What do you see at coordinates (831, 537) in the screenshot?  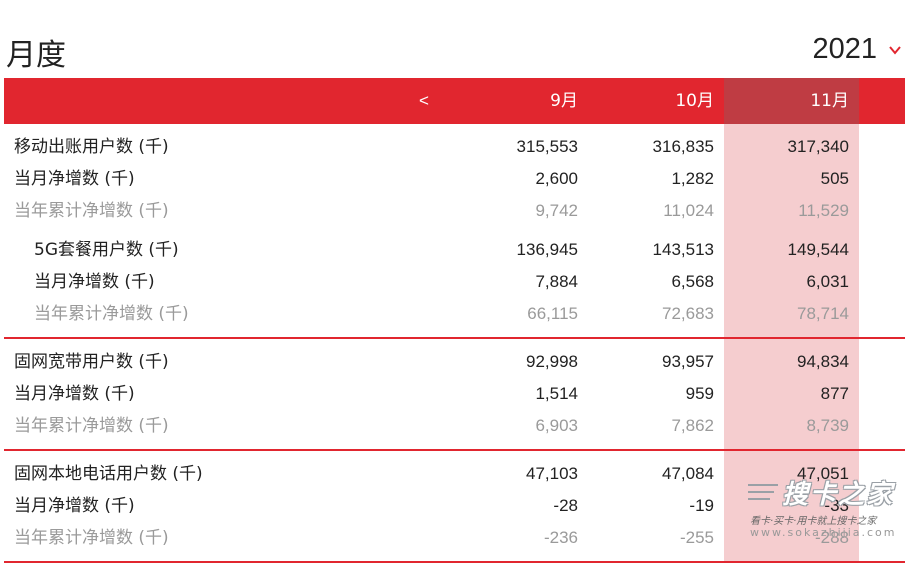 I see `cell-value: -288` at bounding box center [831, 537].